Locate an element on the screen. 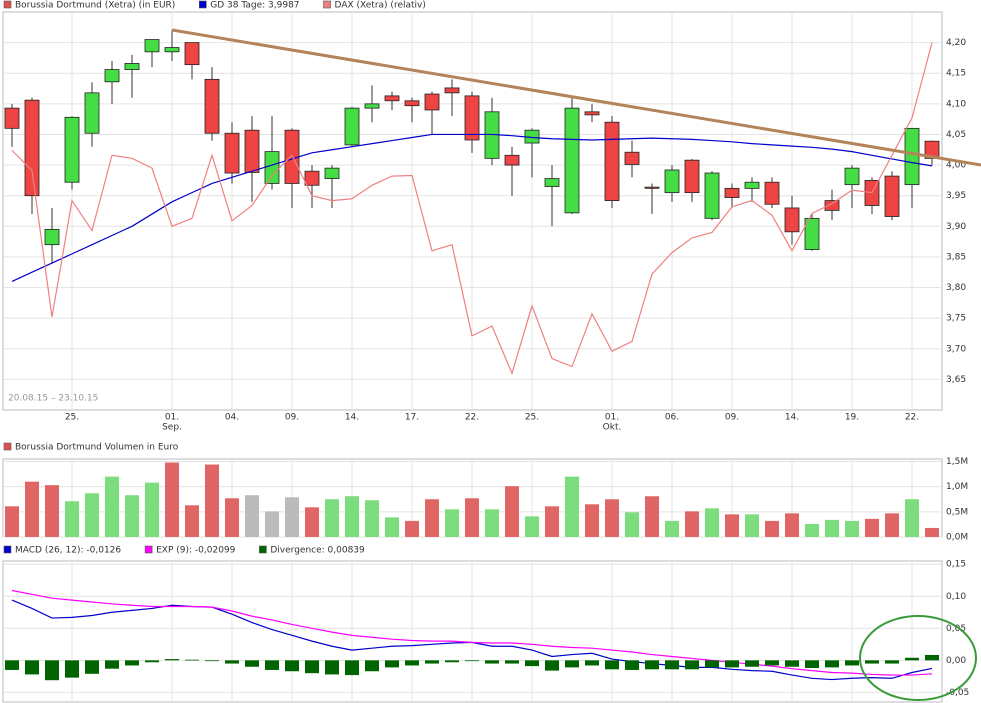  x-tick-label: 19. is located at coordinates (852, 418).